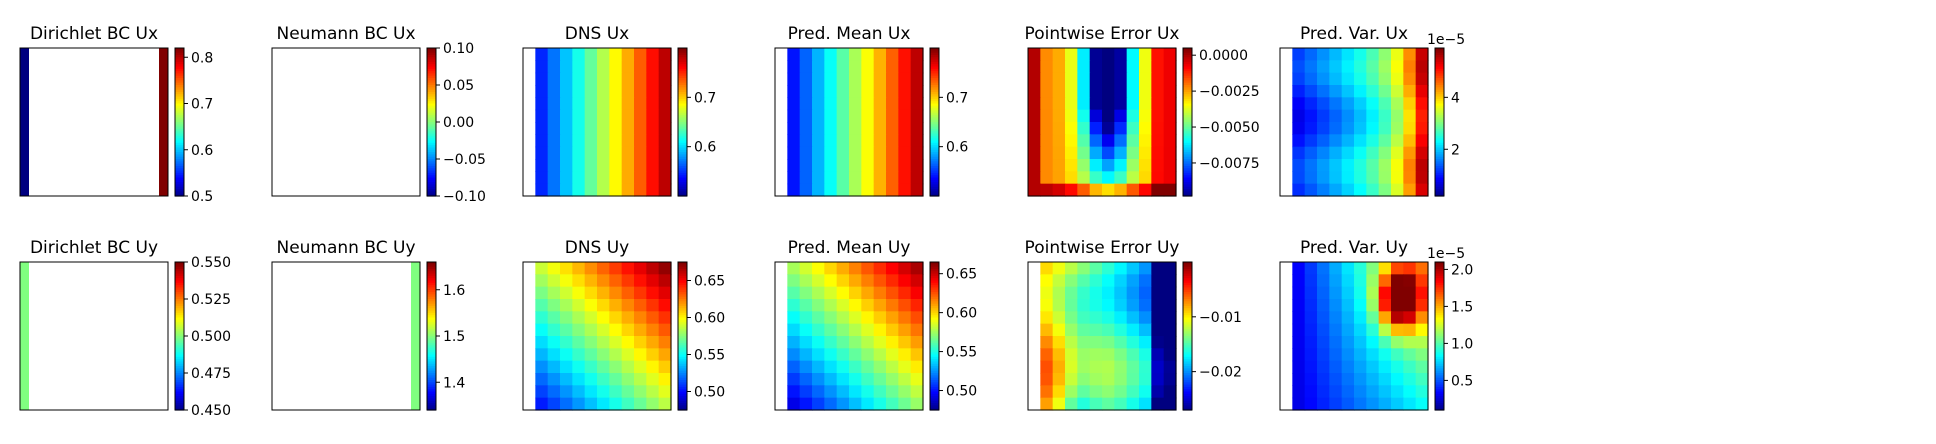  What do you see at coordinates (345, 248) in the screenshot?
I see `panel-title: Neumann BC Uy` at bounding box center [345, 248].